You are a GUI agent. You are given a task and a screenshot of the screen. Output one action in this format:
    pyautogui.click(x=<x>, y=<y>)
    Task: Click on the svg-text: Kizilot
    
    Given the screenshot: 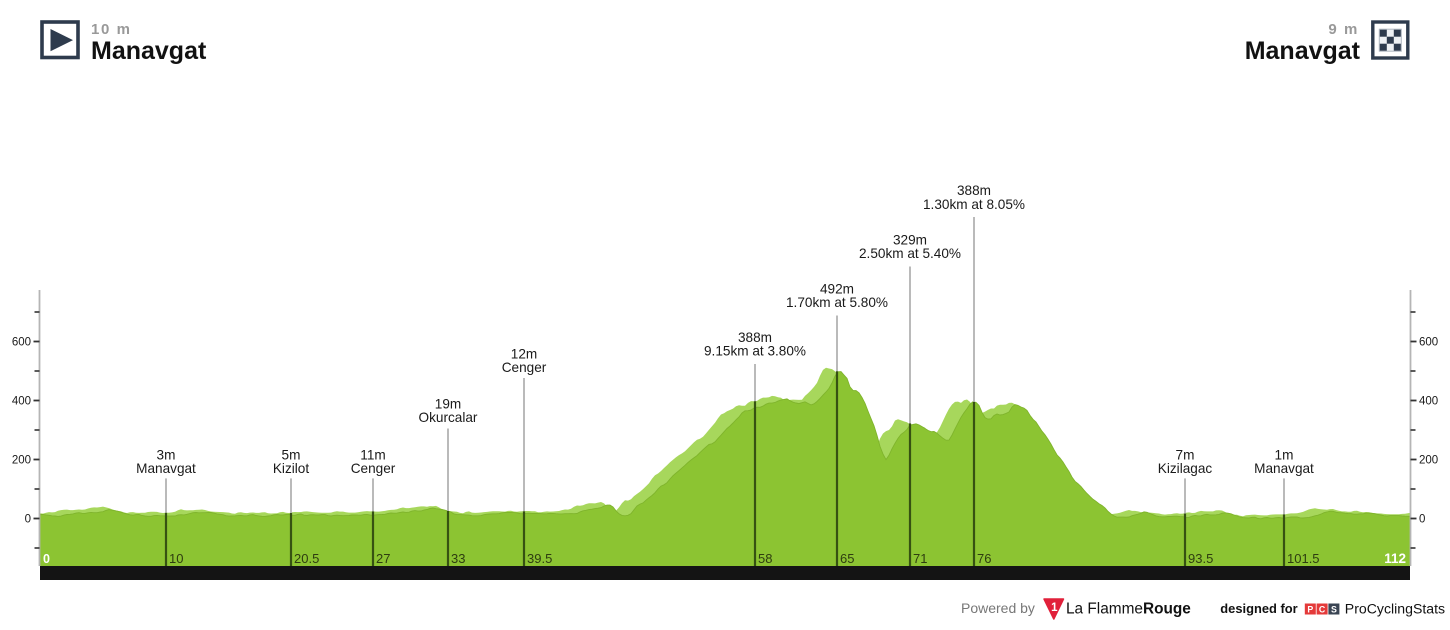 What is the action you would take?
    pyautogui.click(x=291, y=468)
    